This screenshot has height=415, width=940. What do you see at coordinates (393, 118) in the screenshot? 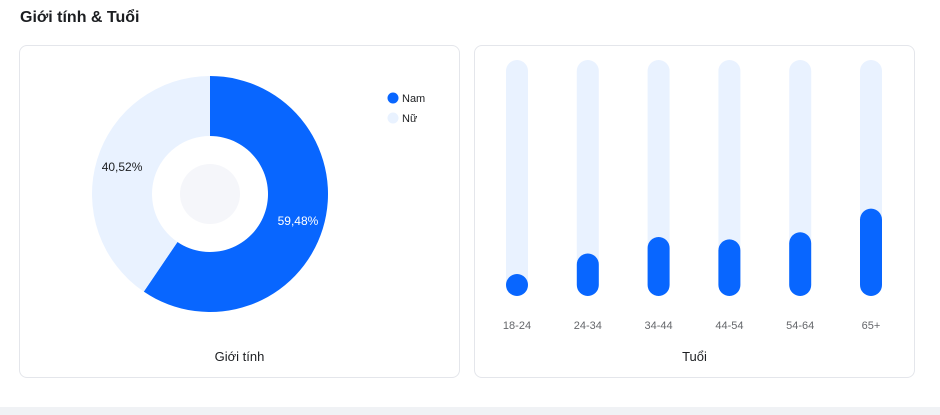
I see `legend-marker-Nữ` at bounding box center [393, 118].